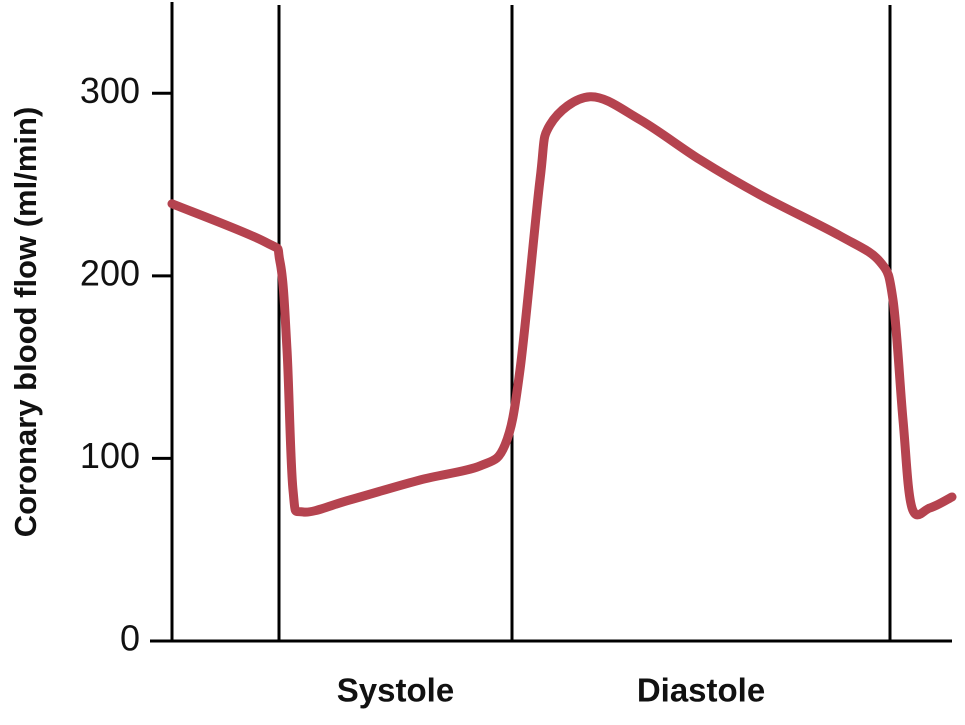  Describe the element at coordinates (110, 455) in the screenshot. I see `y-tick-label: 100` at that location.